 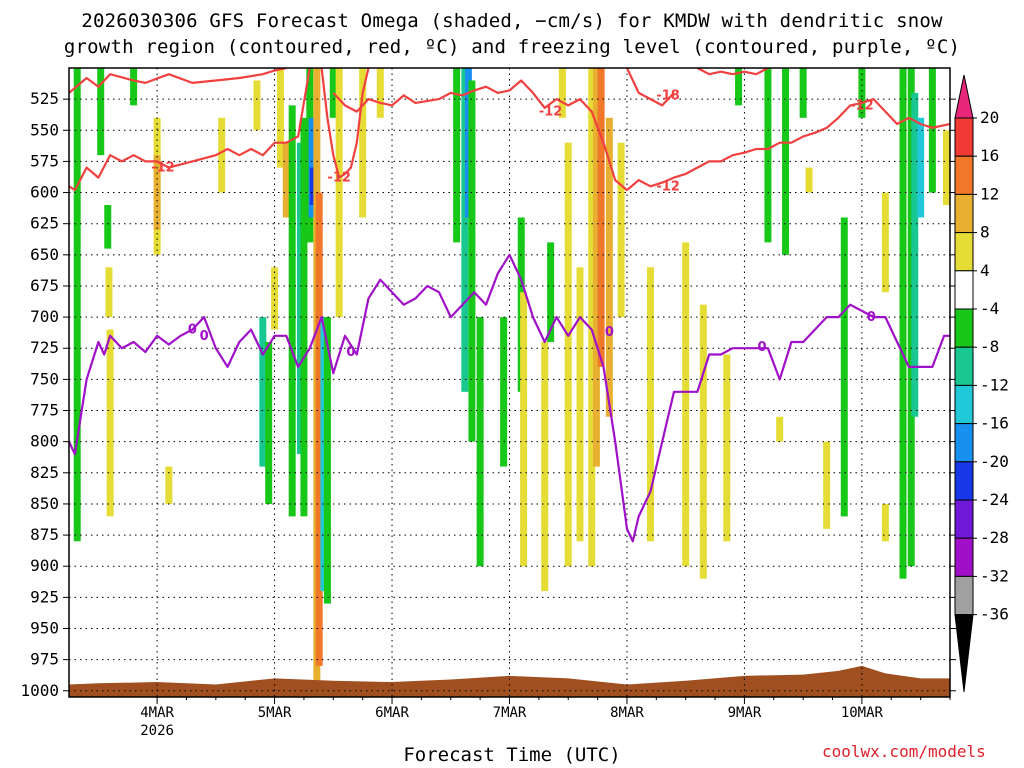 I want to click on y-tick-label: 925, so click(x=44, y=596).